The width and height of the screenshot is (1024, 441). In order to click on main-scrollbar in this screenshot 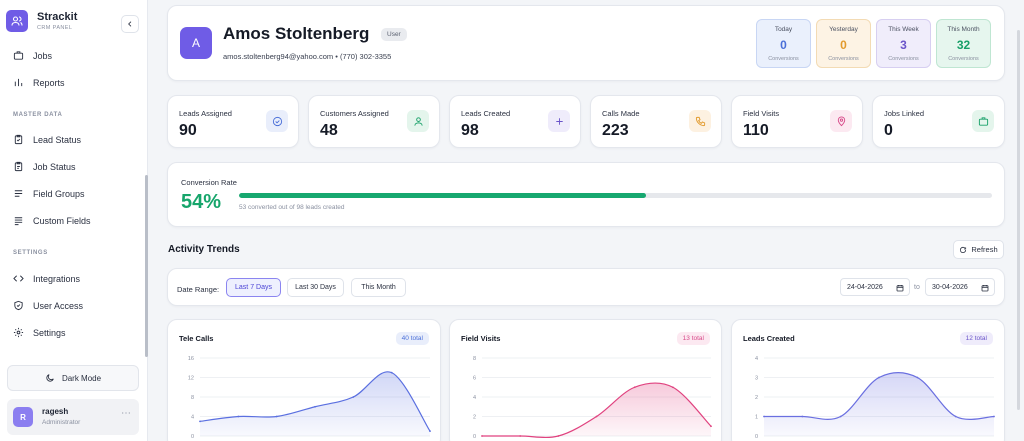, I will do `click(1018, 220)`.